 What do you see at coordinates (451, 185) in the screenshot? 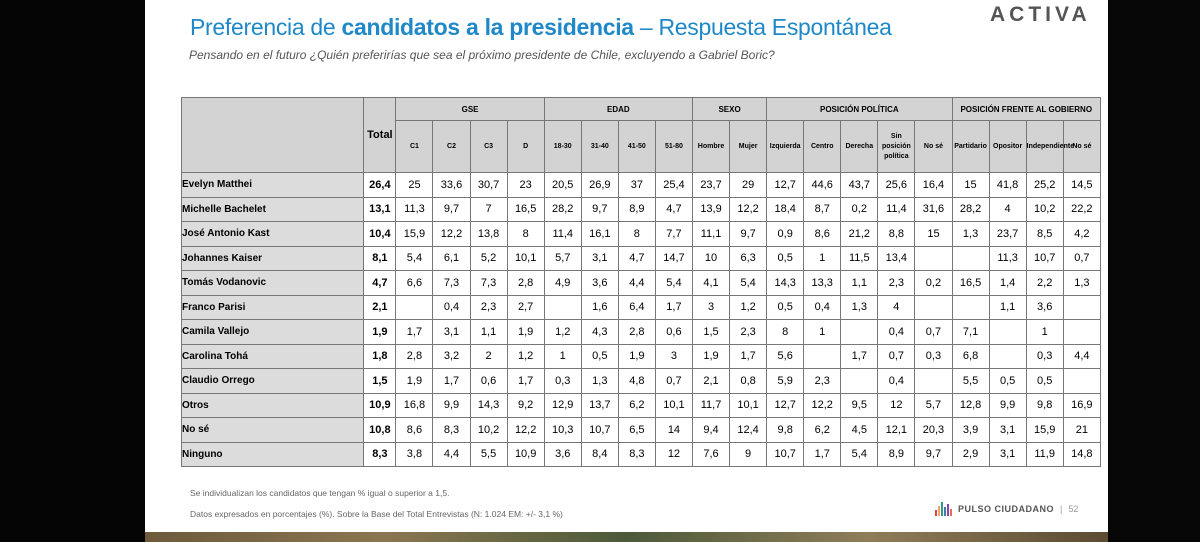
I see `value-cell: 33,6` at bounding box center [451, 185].